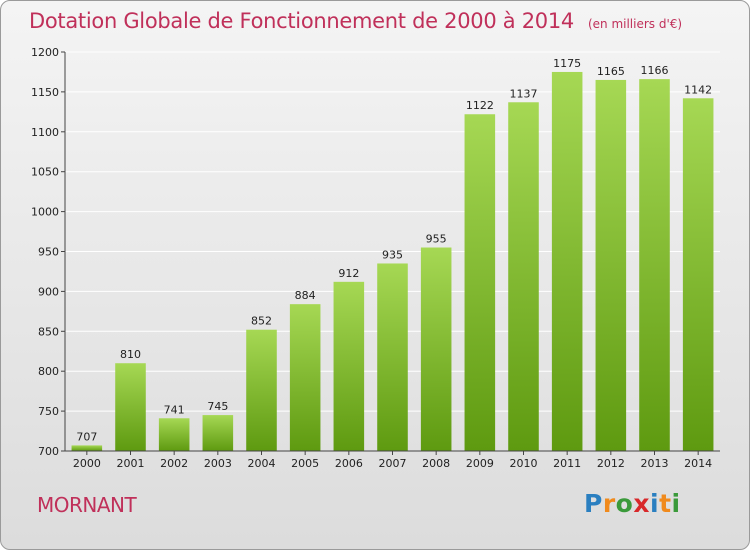 This screenshot has width=750, height=550. I want to click on x-tick-label-2003: 2003, so click(218, 463).